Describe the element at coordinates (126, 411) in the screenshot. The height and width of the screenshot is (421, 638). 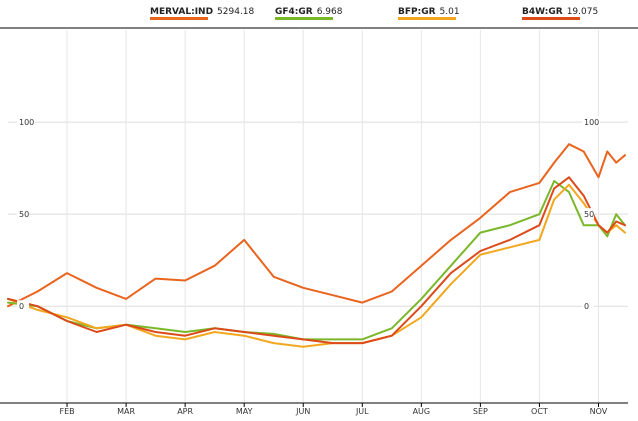
I see `x-tick-label: MAR` at that location.